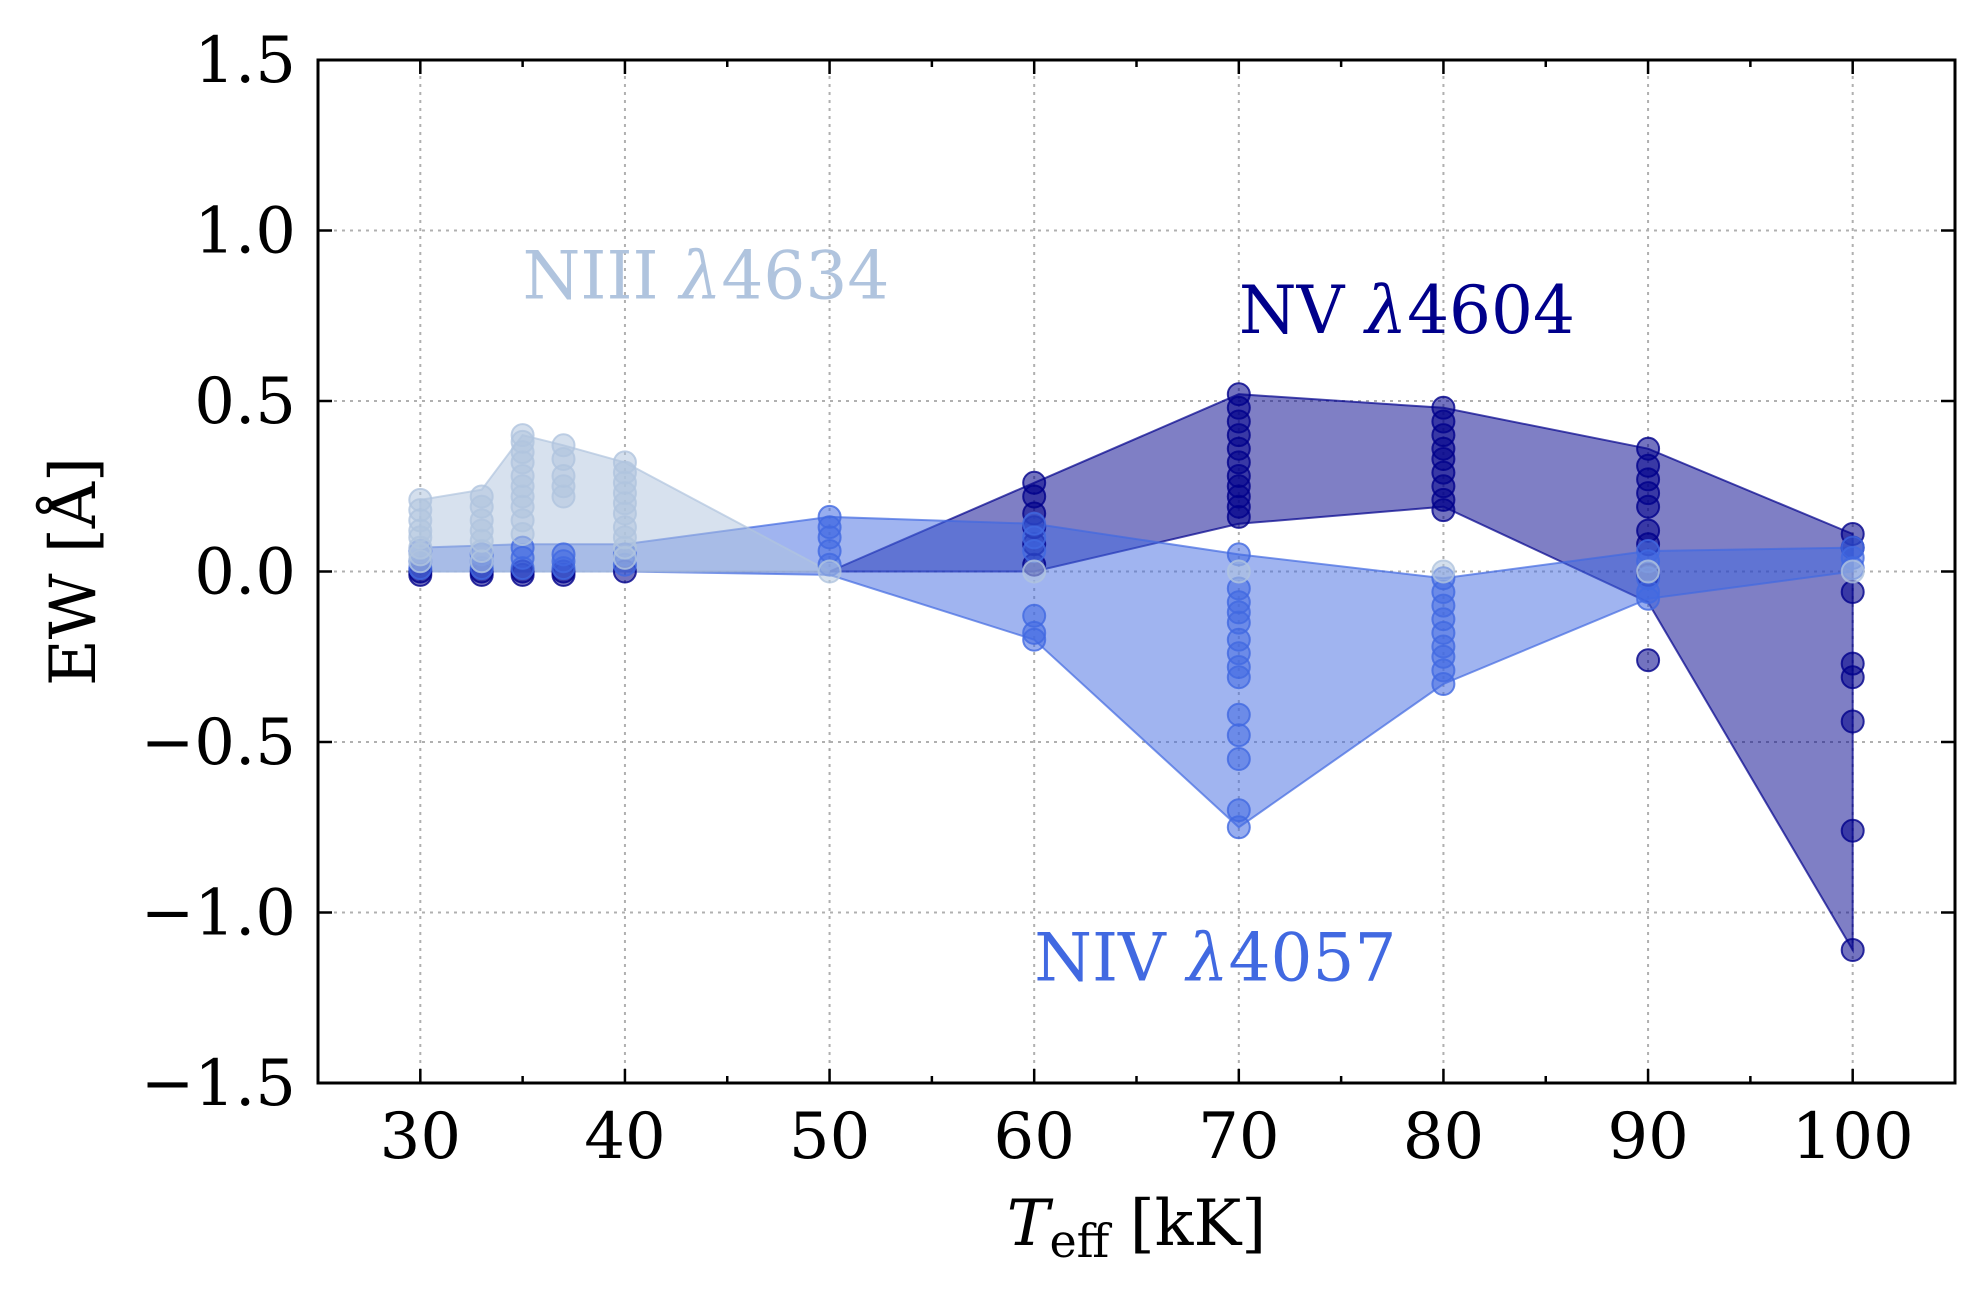 Image resolution: width=1975 pixels, height=1304 pixels. I want to click on series-label-name: NIV, so click(1110, 958).